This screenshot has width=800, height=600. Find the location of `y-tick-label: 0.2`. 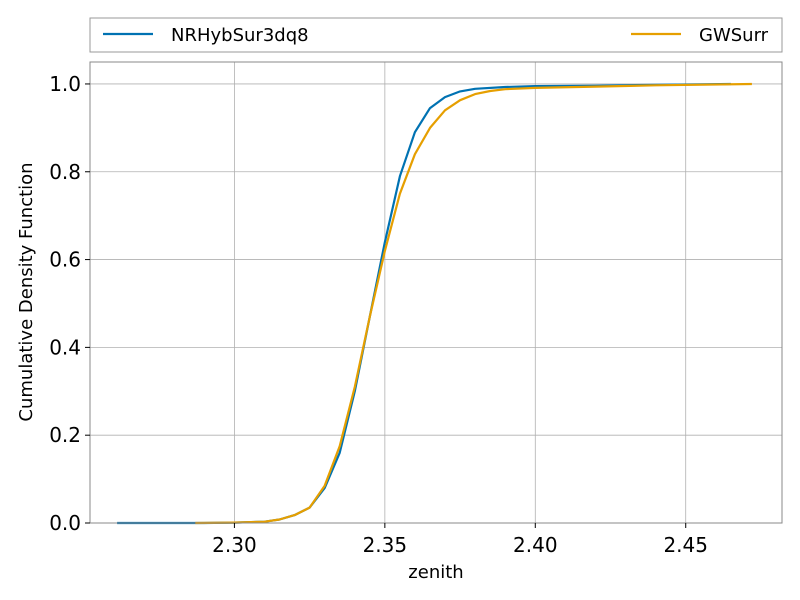

y-tick-label: 0.2 is located at coordinates (65, 435).